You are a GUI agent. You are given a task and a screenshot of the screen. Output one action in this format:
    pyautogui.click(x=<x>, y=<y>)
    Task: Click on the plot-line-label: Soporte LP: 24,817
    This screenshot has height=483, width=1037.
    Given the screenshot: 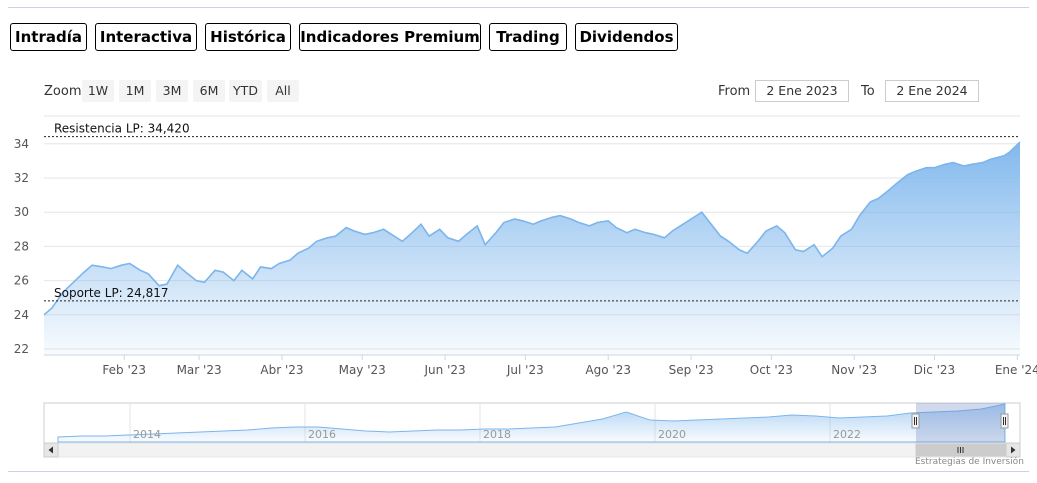 What is the action you would take?
    pyautogui.click(x=111, y=293)
    